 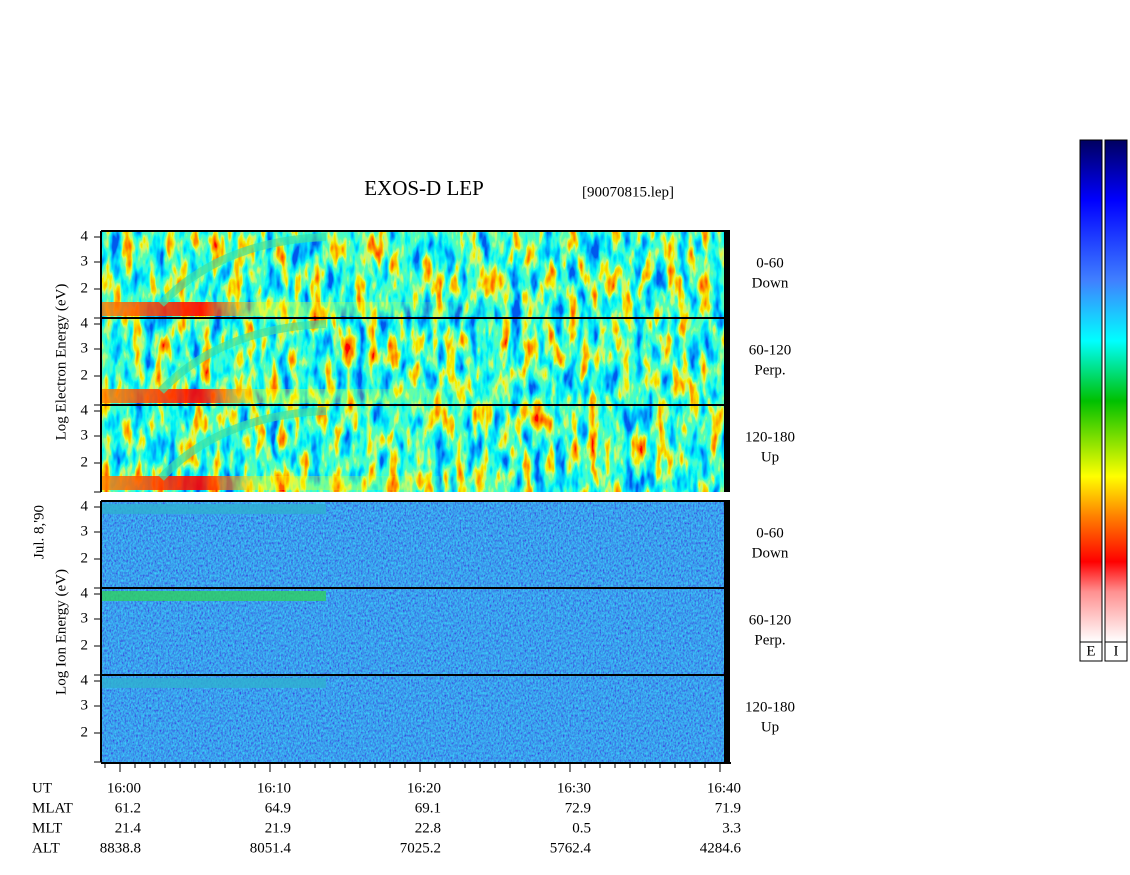 I want to click on time-axis, so click(x=416, y=767).